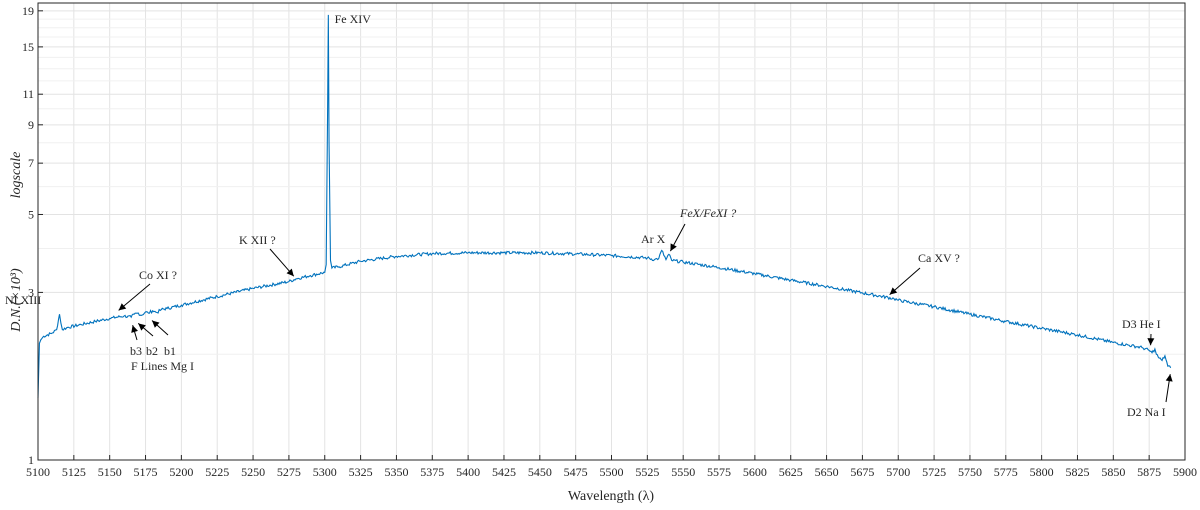  What do you see at coordinates (791, 472) in the screenshot?
I see `x-tick-label: 5625` at bounding box center [791, 472].